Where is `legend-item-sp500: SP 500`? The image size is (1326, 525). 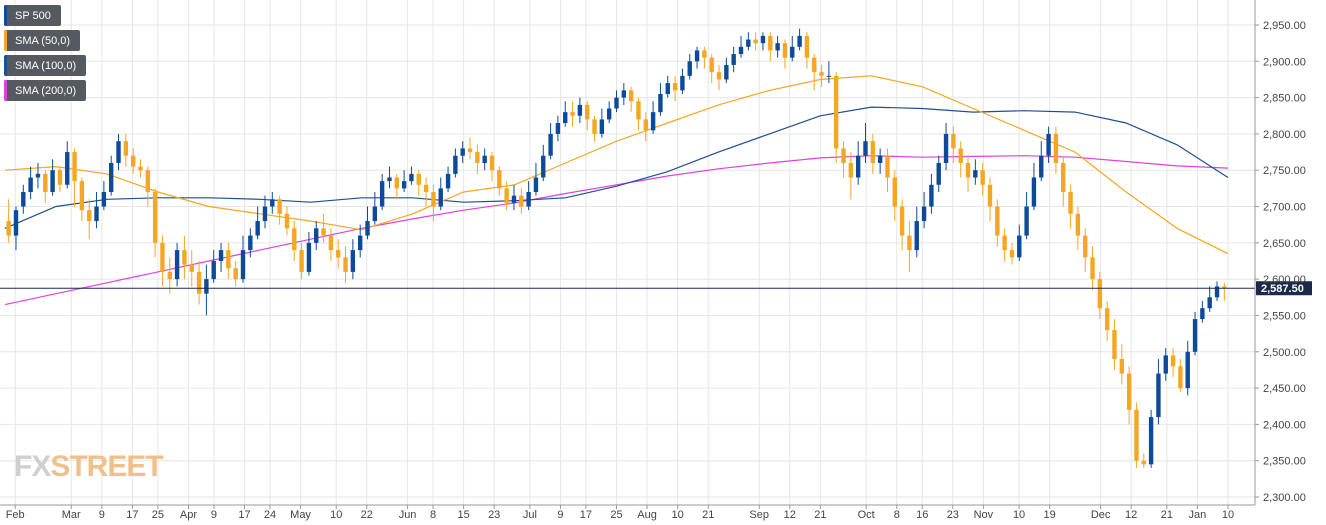 legend-item-sp500: SP 500 is located at coordinates (32, 15).